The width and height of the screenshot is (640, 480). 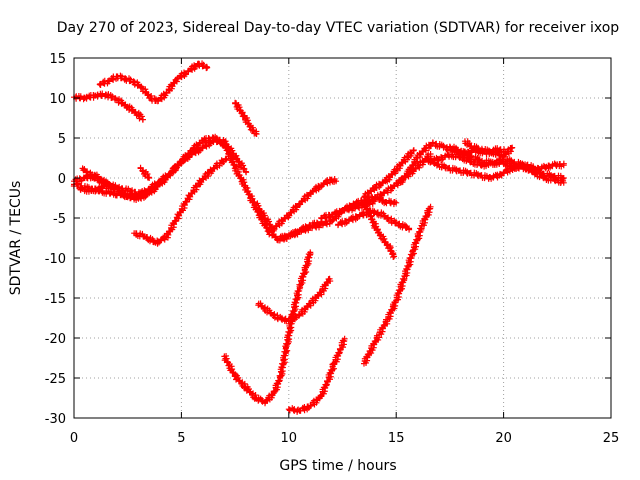 I want to click on y-tick-label: -30, so click(x=55, y=419).